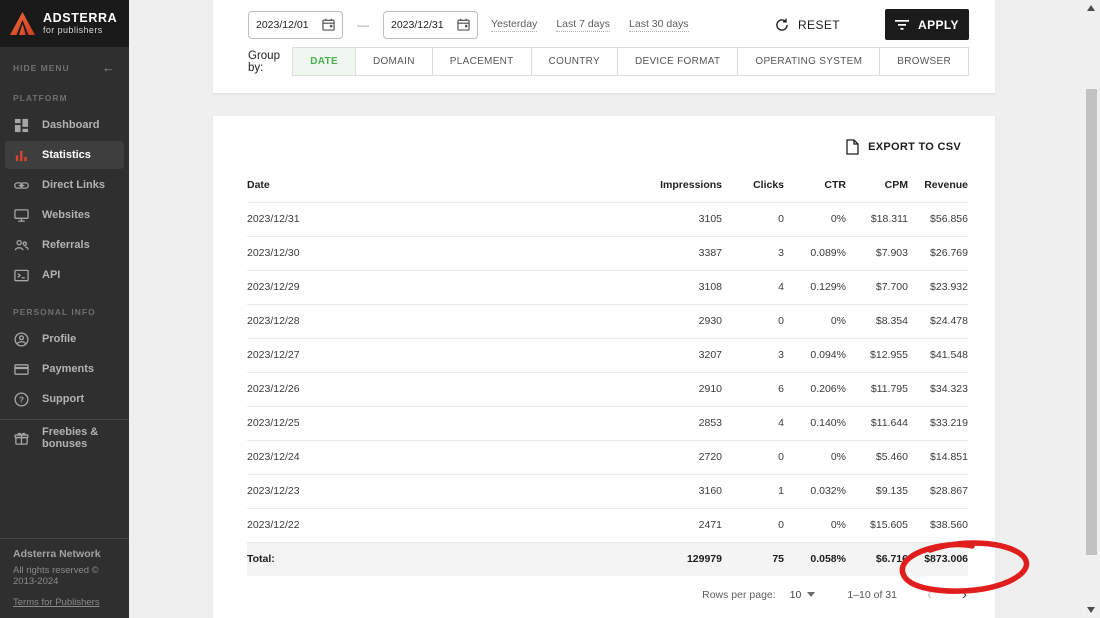 Image resolution: width=1100 pixels, height=618 pixels. I want to click on group-tab-placement: PLACEMENT, so click(481, 61).